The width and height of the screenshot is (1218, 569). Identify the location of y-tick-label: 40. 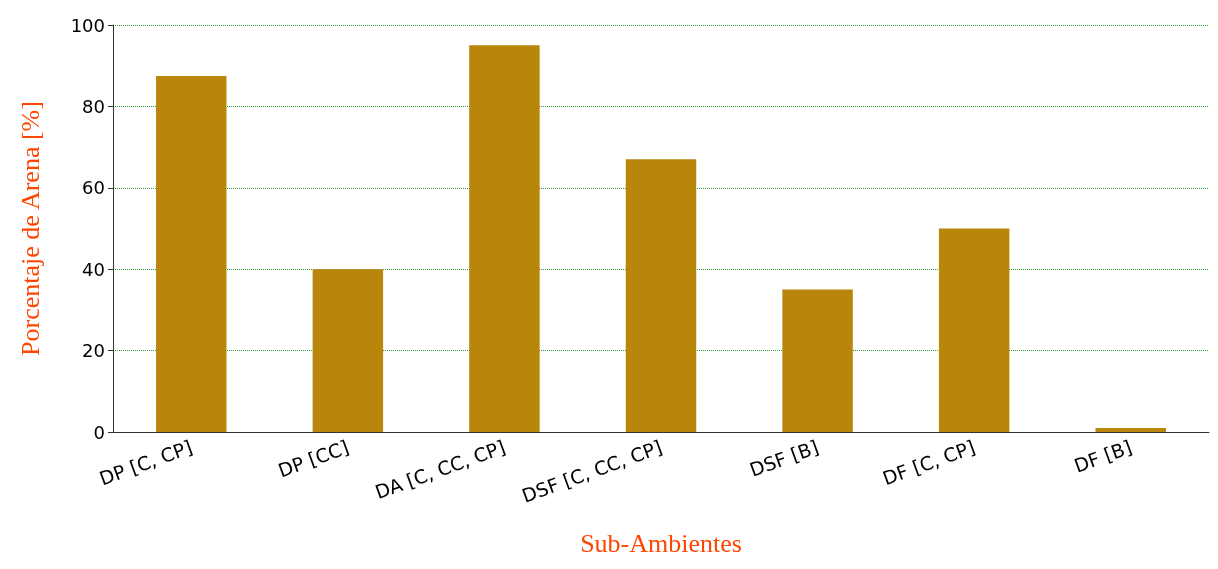
(93, 269).